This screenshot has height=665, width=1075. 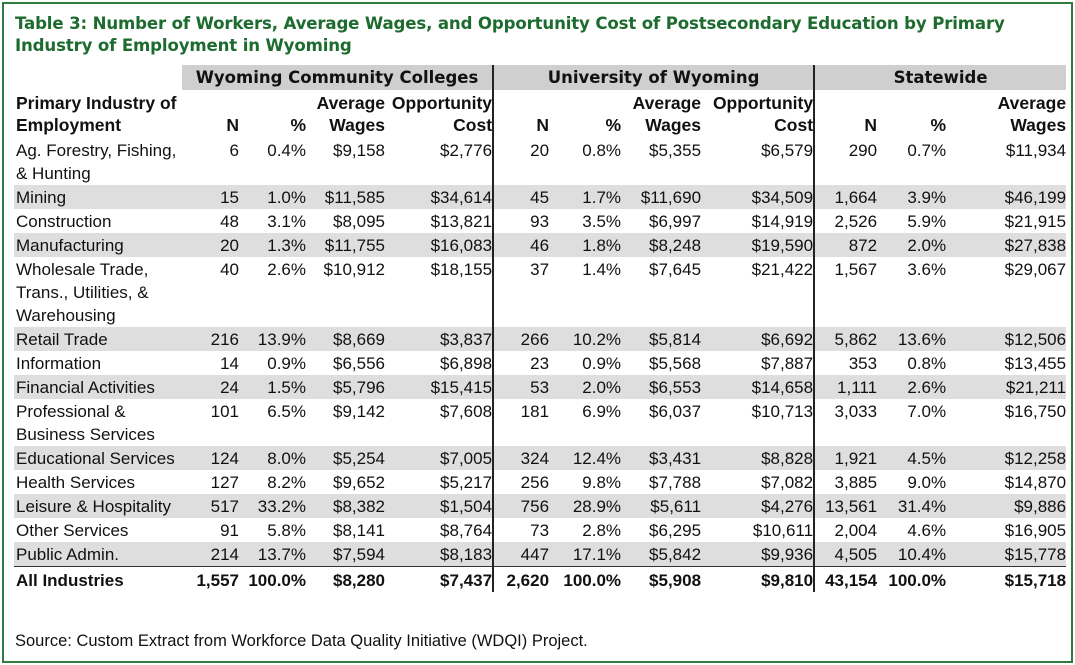 I want to click on cc-avg-wages-cell: $8,095, so click(x=359, y=221).